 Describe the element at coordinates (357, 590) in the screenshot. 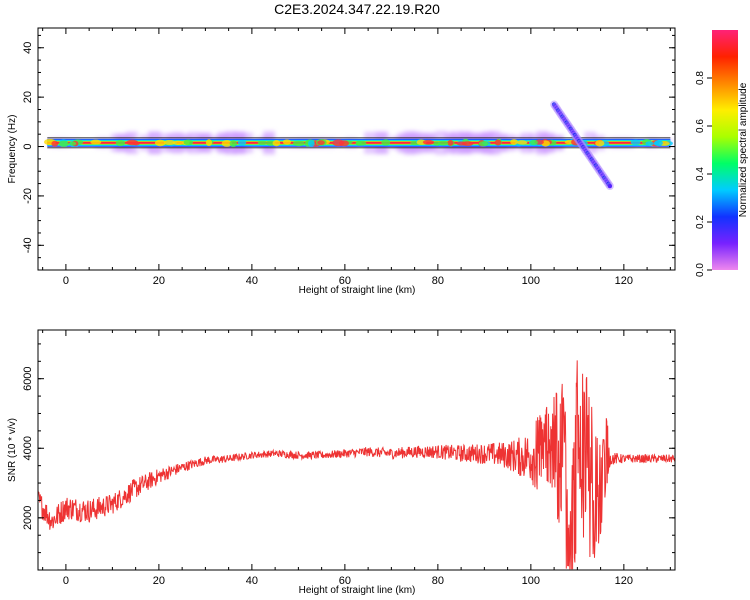

I see `snr-x-axis-label: Height of straight line (km)` at that location.